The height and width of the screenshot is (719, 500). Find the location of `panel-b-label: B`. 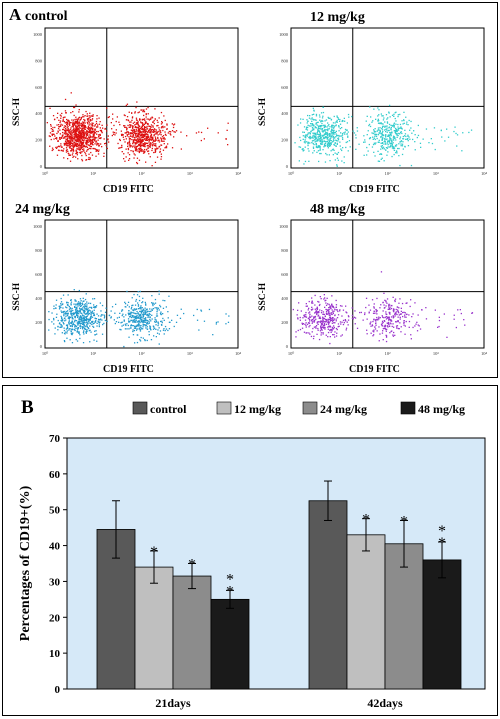

panel-b-label: B is located at coordinates (27, 407).